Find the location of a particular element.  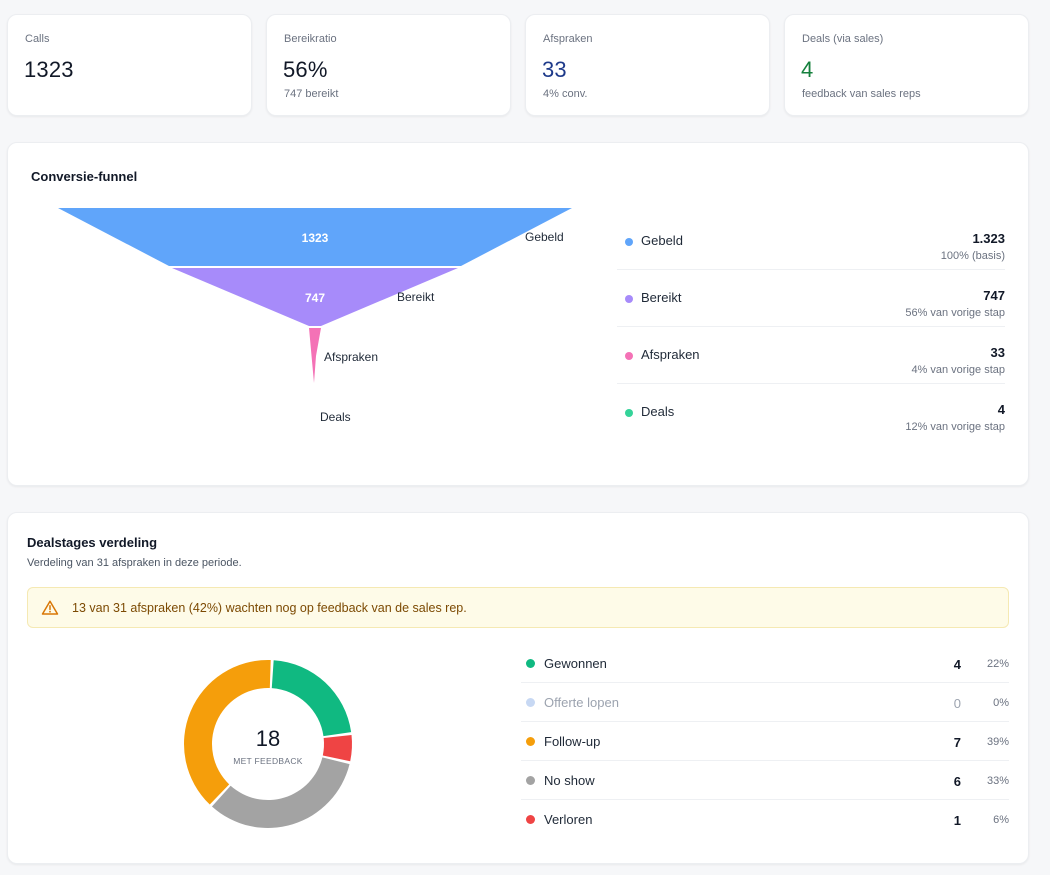

legend-pct: 4% van vorige stap is located at coordinates (958, 370).